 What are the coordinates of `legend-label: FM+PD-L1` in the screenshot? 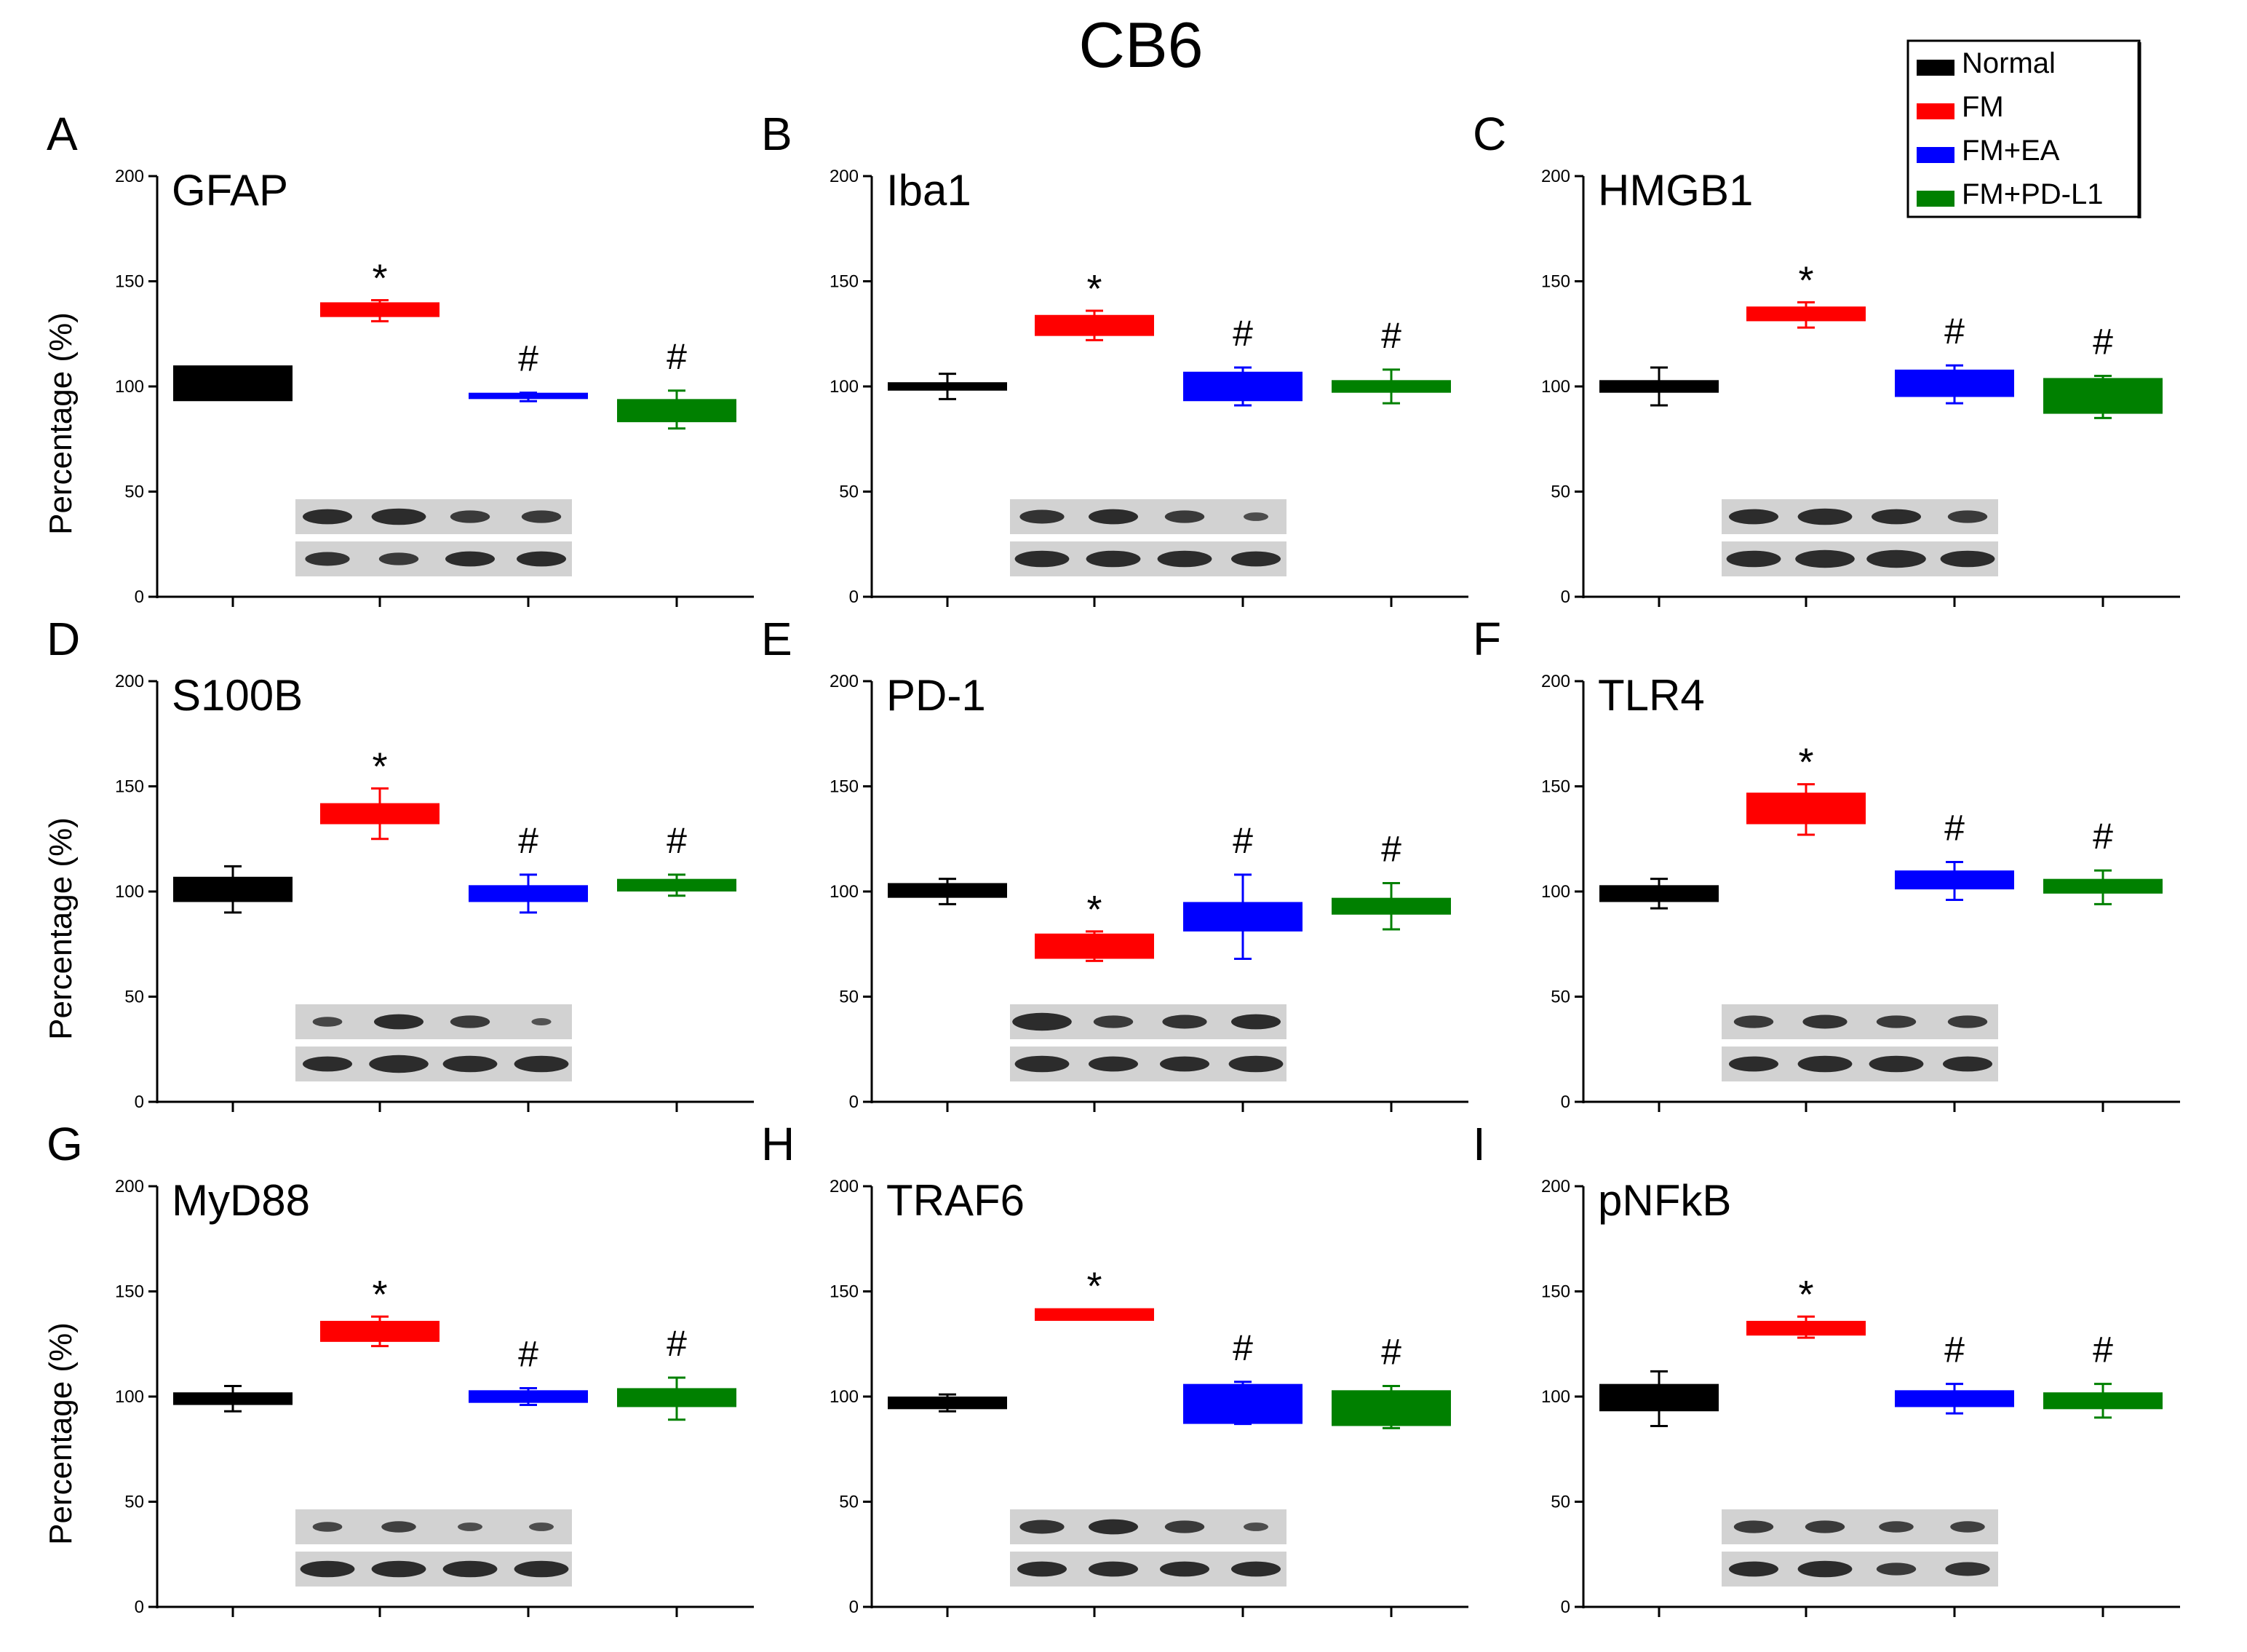 It's located at (2033, 194).